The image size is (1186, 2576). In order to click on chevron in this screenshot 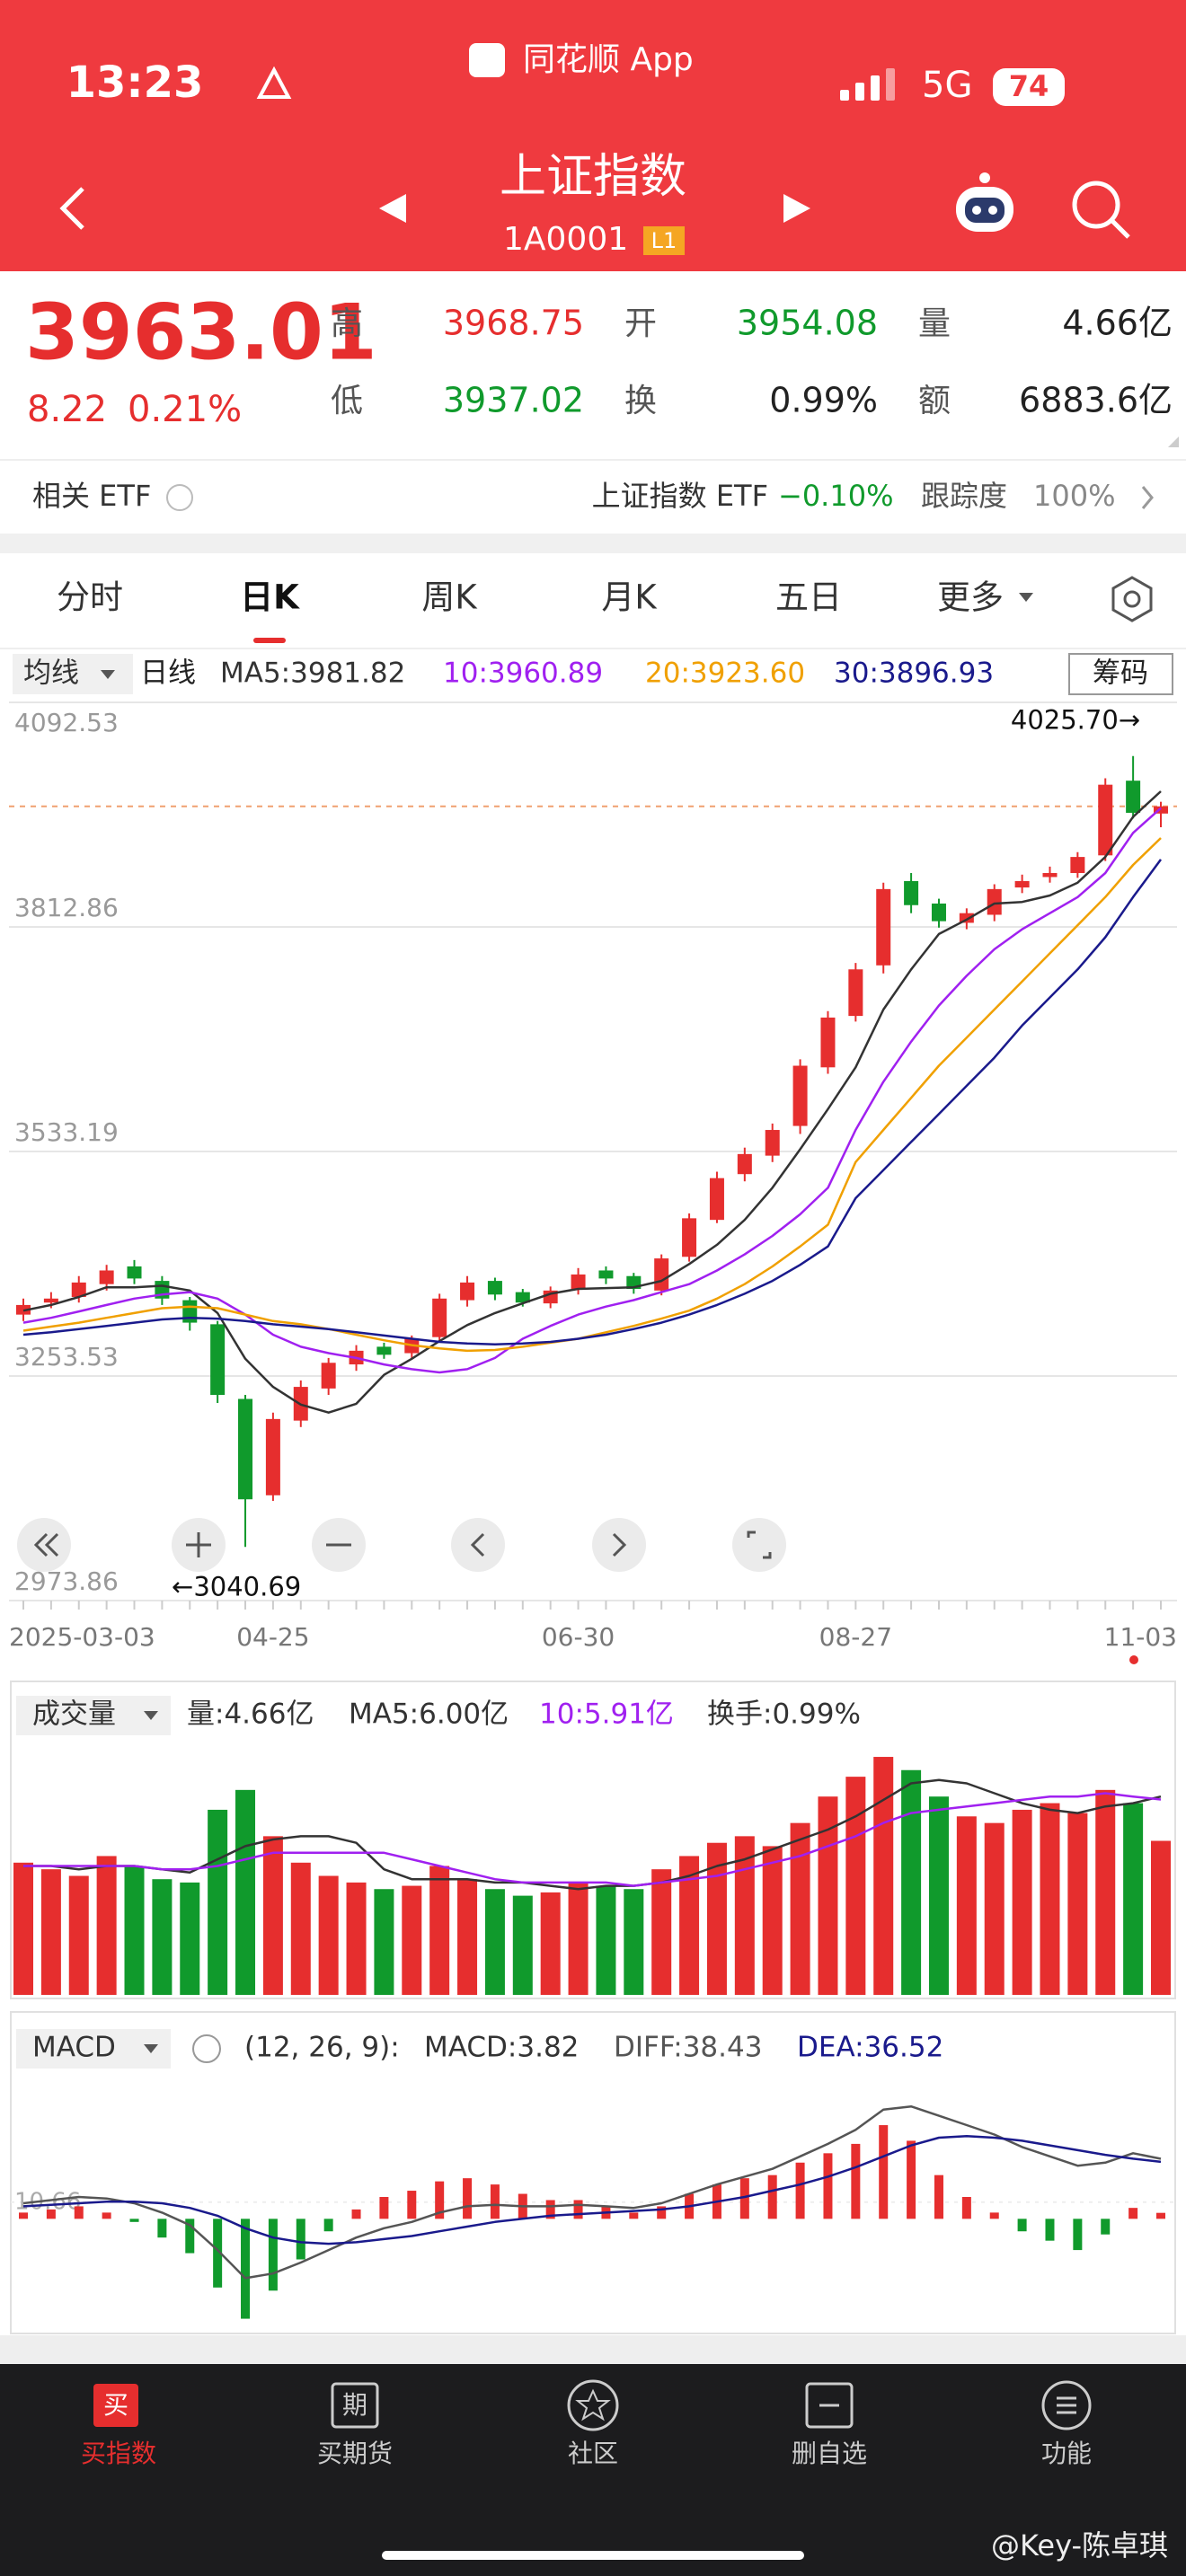, I will do `click(1147, 497)`.